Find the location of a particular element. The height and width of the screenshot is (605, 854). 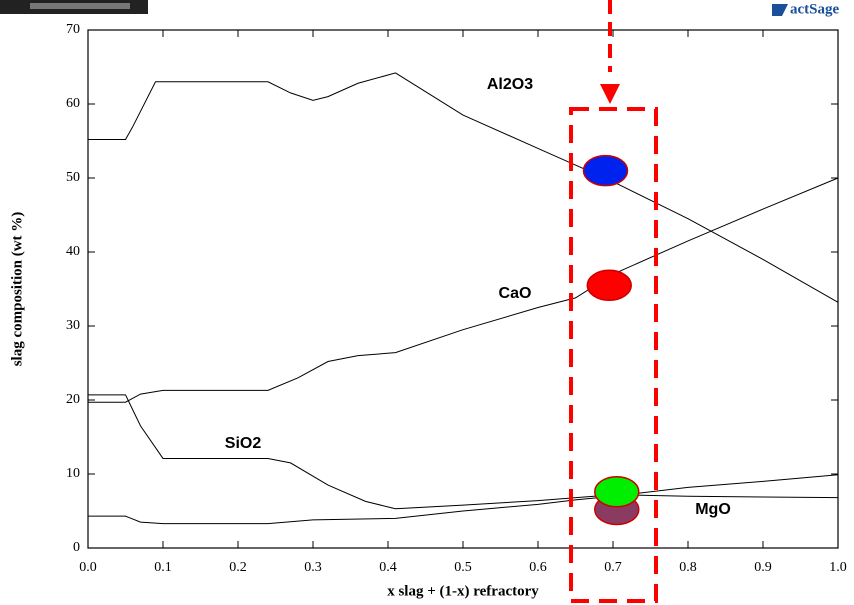

x-tick-label: 0.9 is located at coordinates (763, 567).